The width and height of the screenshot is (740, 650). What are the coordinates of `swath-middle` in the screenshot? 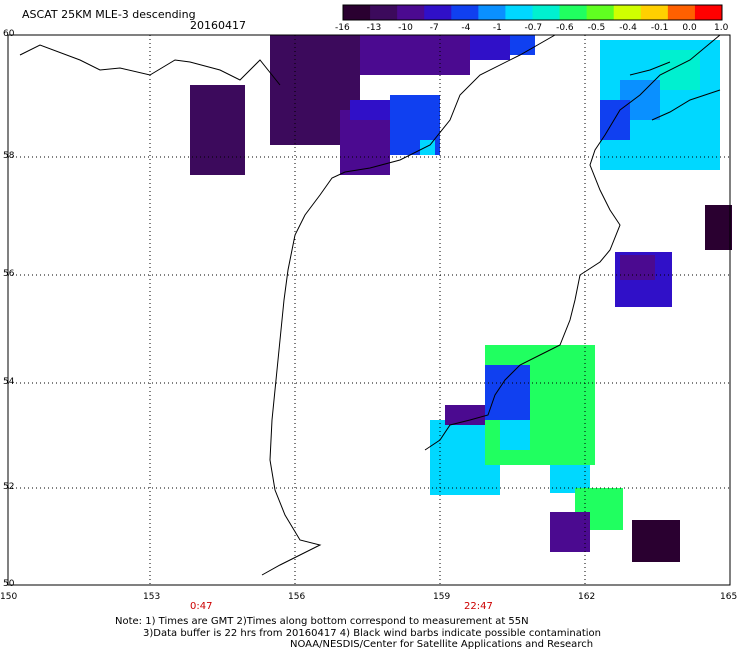 It's located at (643, 279).